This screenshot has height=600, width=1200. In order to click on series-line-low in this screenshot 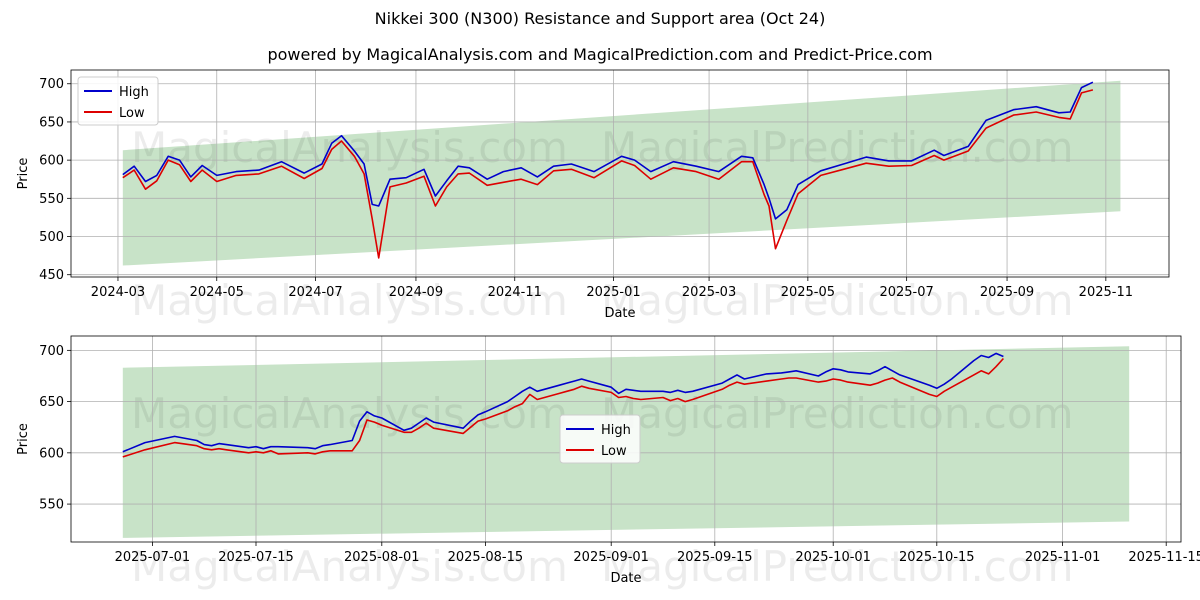, I will do `click(563, 407)`.